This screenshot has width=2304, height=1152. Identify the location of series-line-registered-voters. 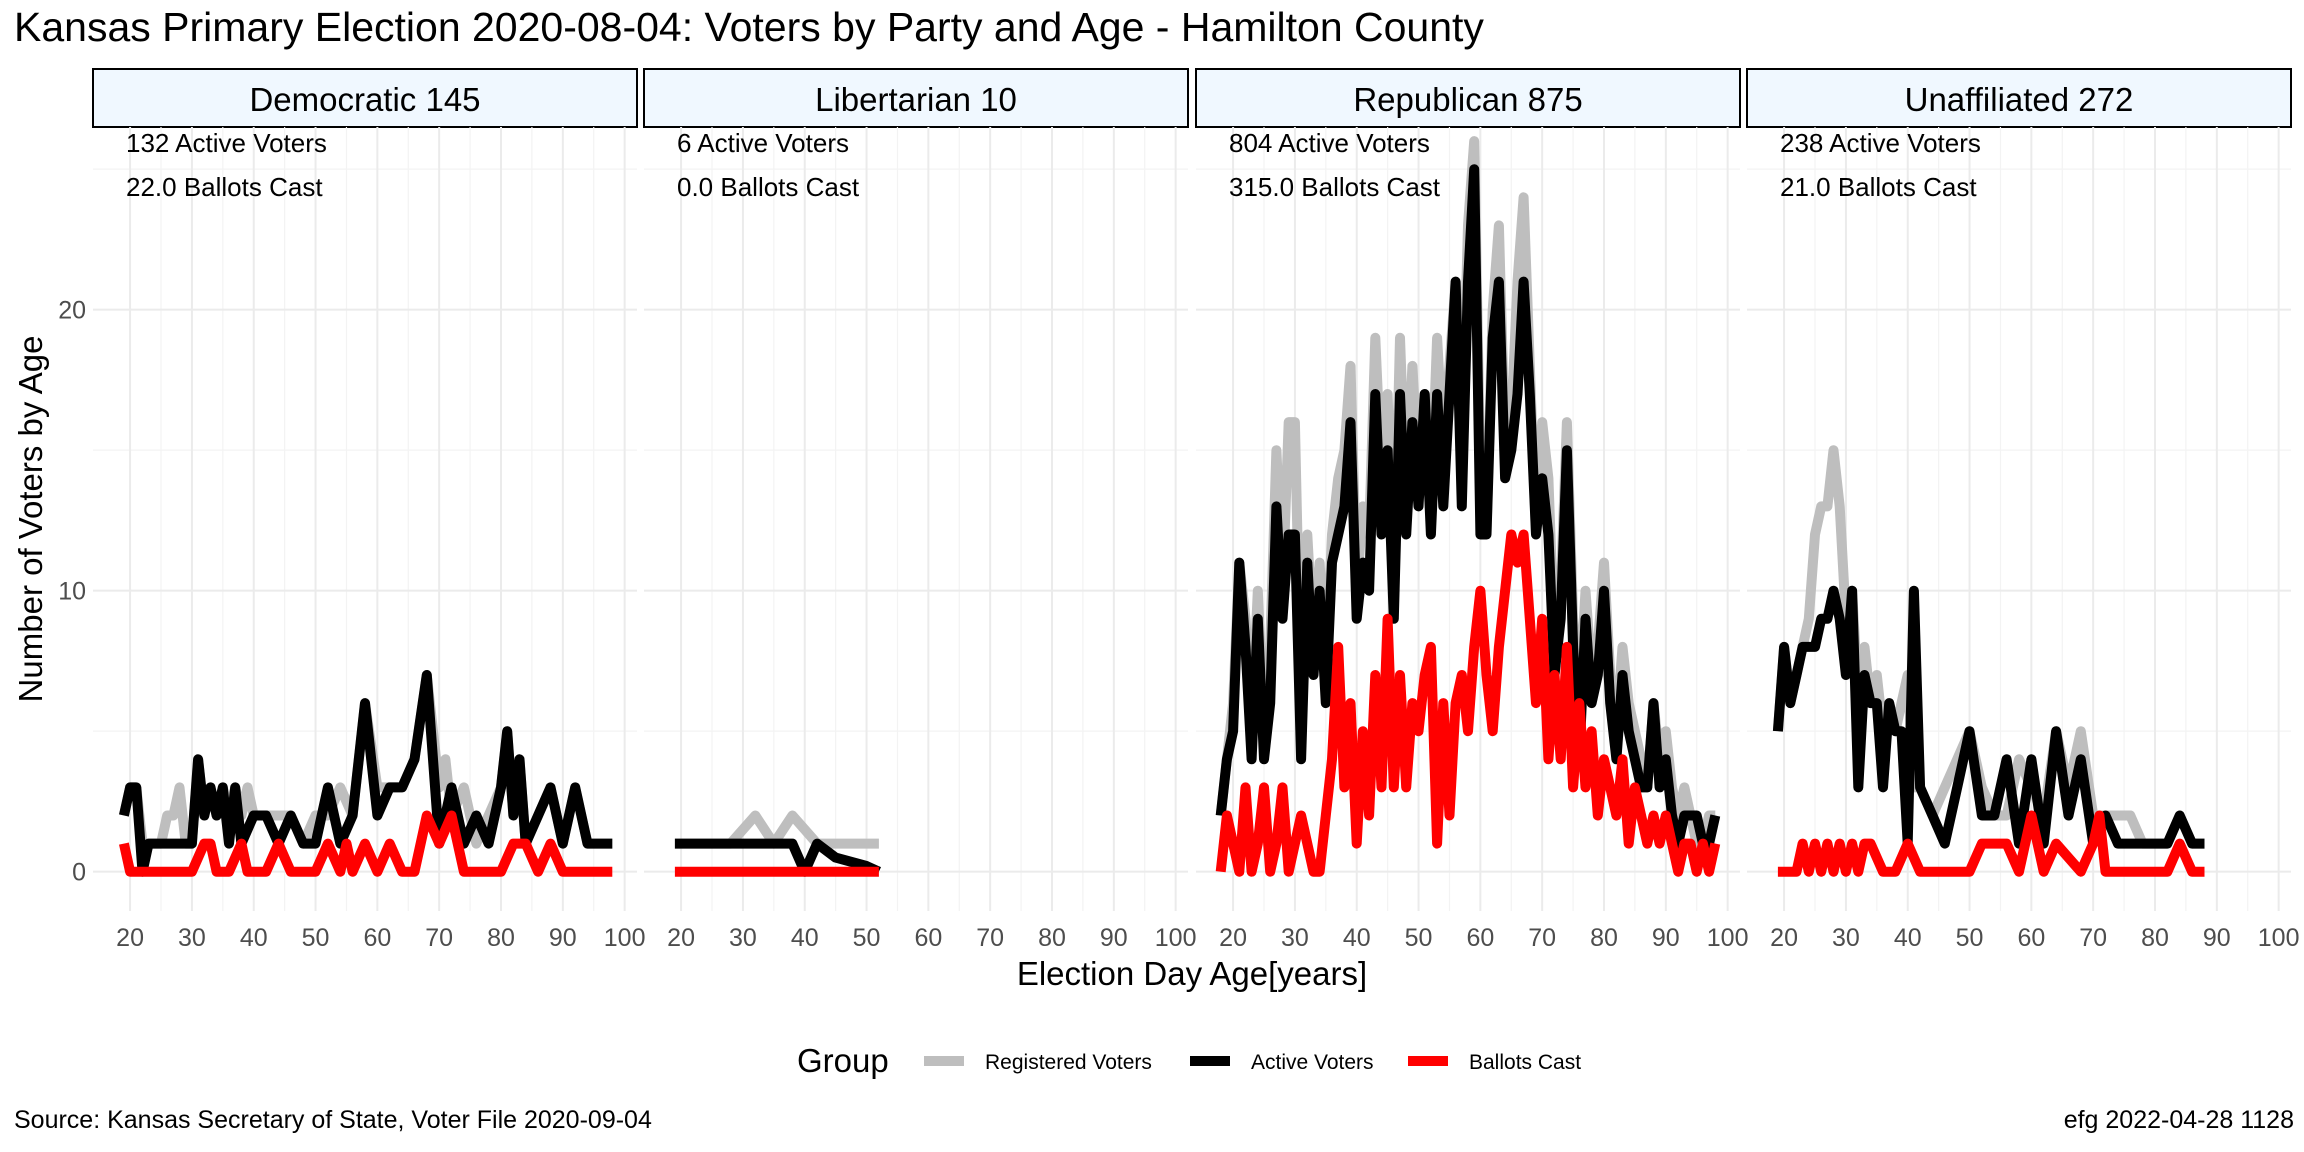
(776, 829).